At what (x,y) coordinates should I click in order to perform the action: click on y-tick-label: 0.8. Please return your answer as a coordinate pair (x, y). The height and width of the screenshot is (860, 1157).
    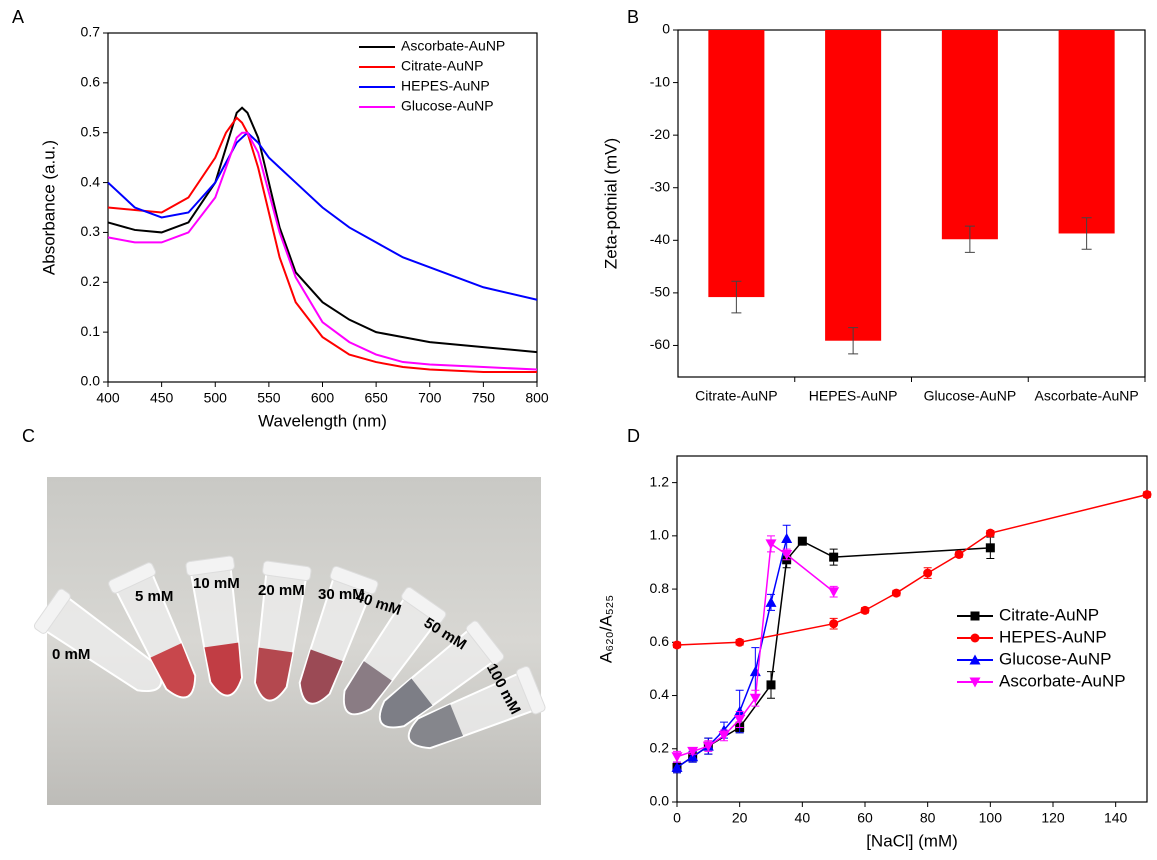
    Looking at the image, I should click on (660, 588).